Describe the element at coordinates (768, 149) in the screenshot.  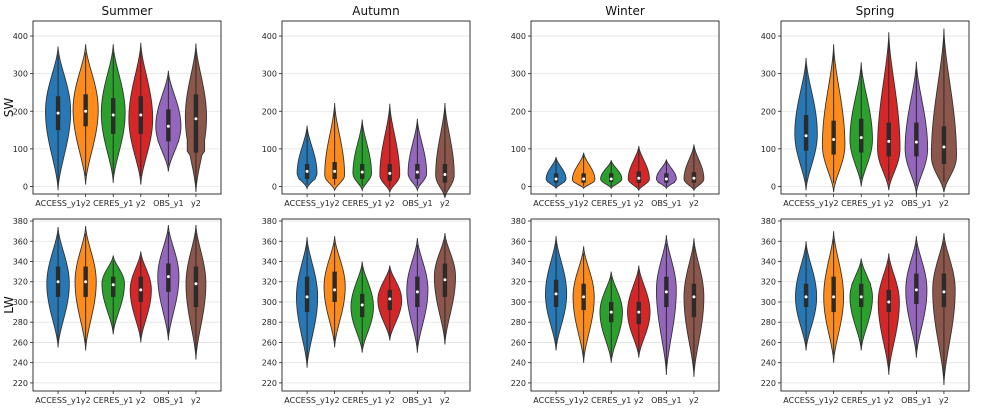
I see `y-tick-label: 100` at that location.